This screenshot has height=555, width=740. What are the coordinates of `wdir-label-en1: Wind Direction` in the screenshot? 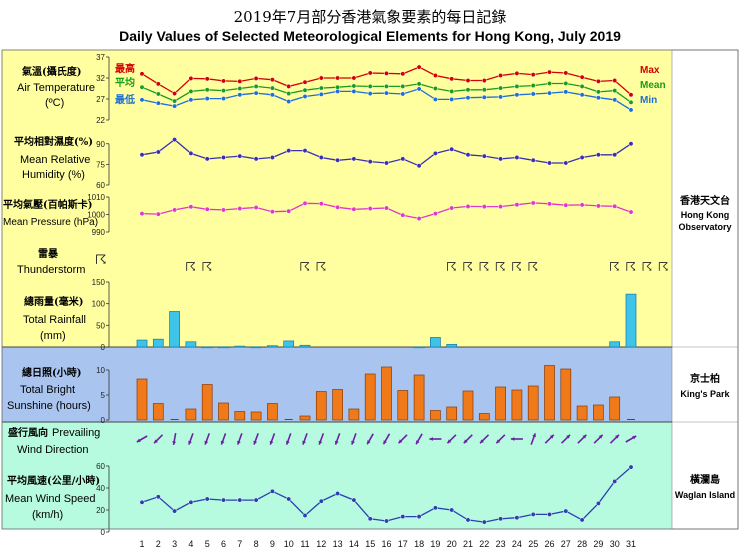 It's located at (53, 450).